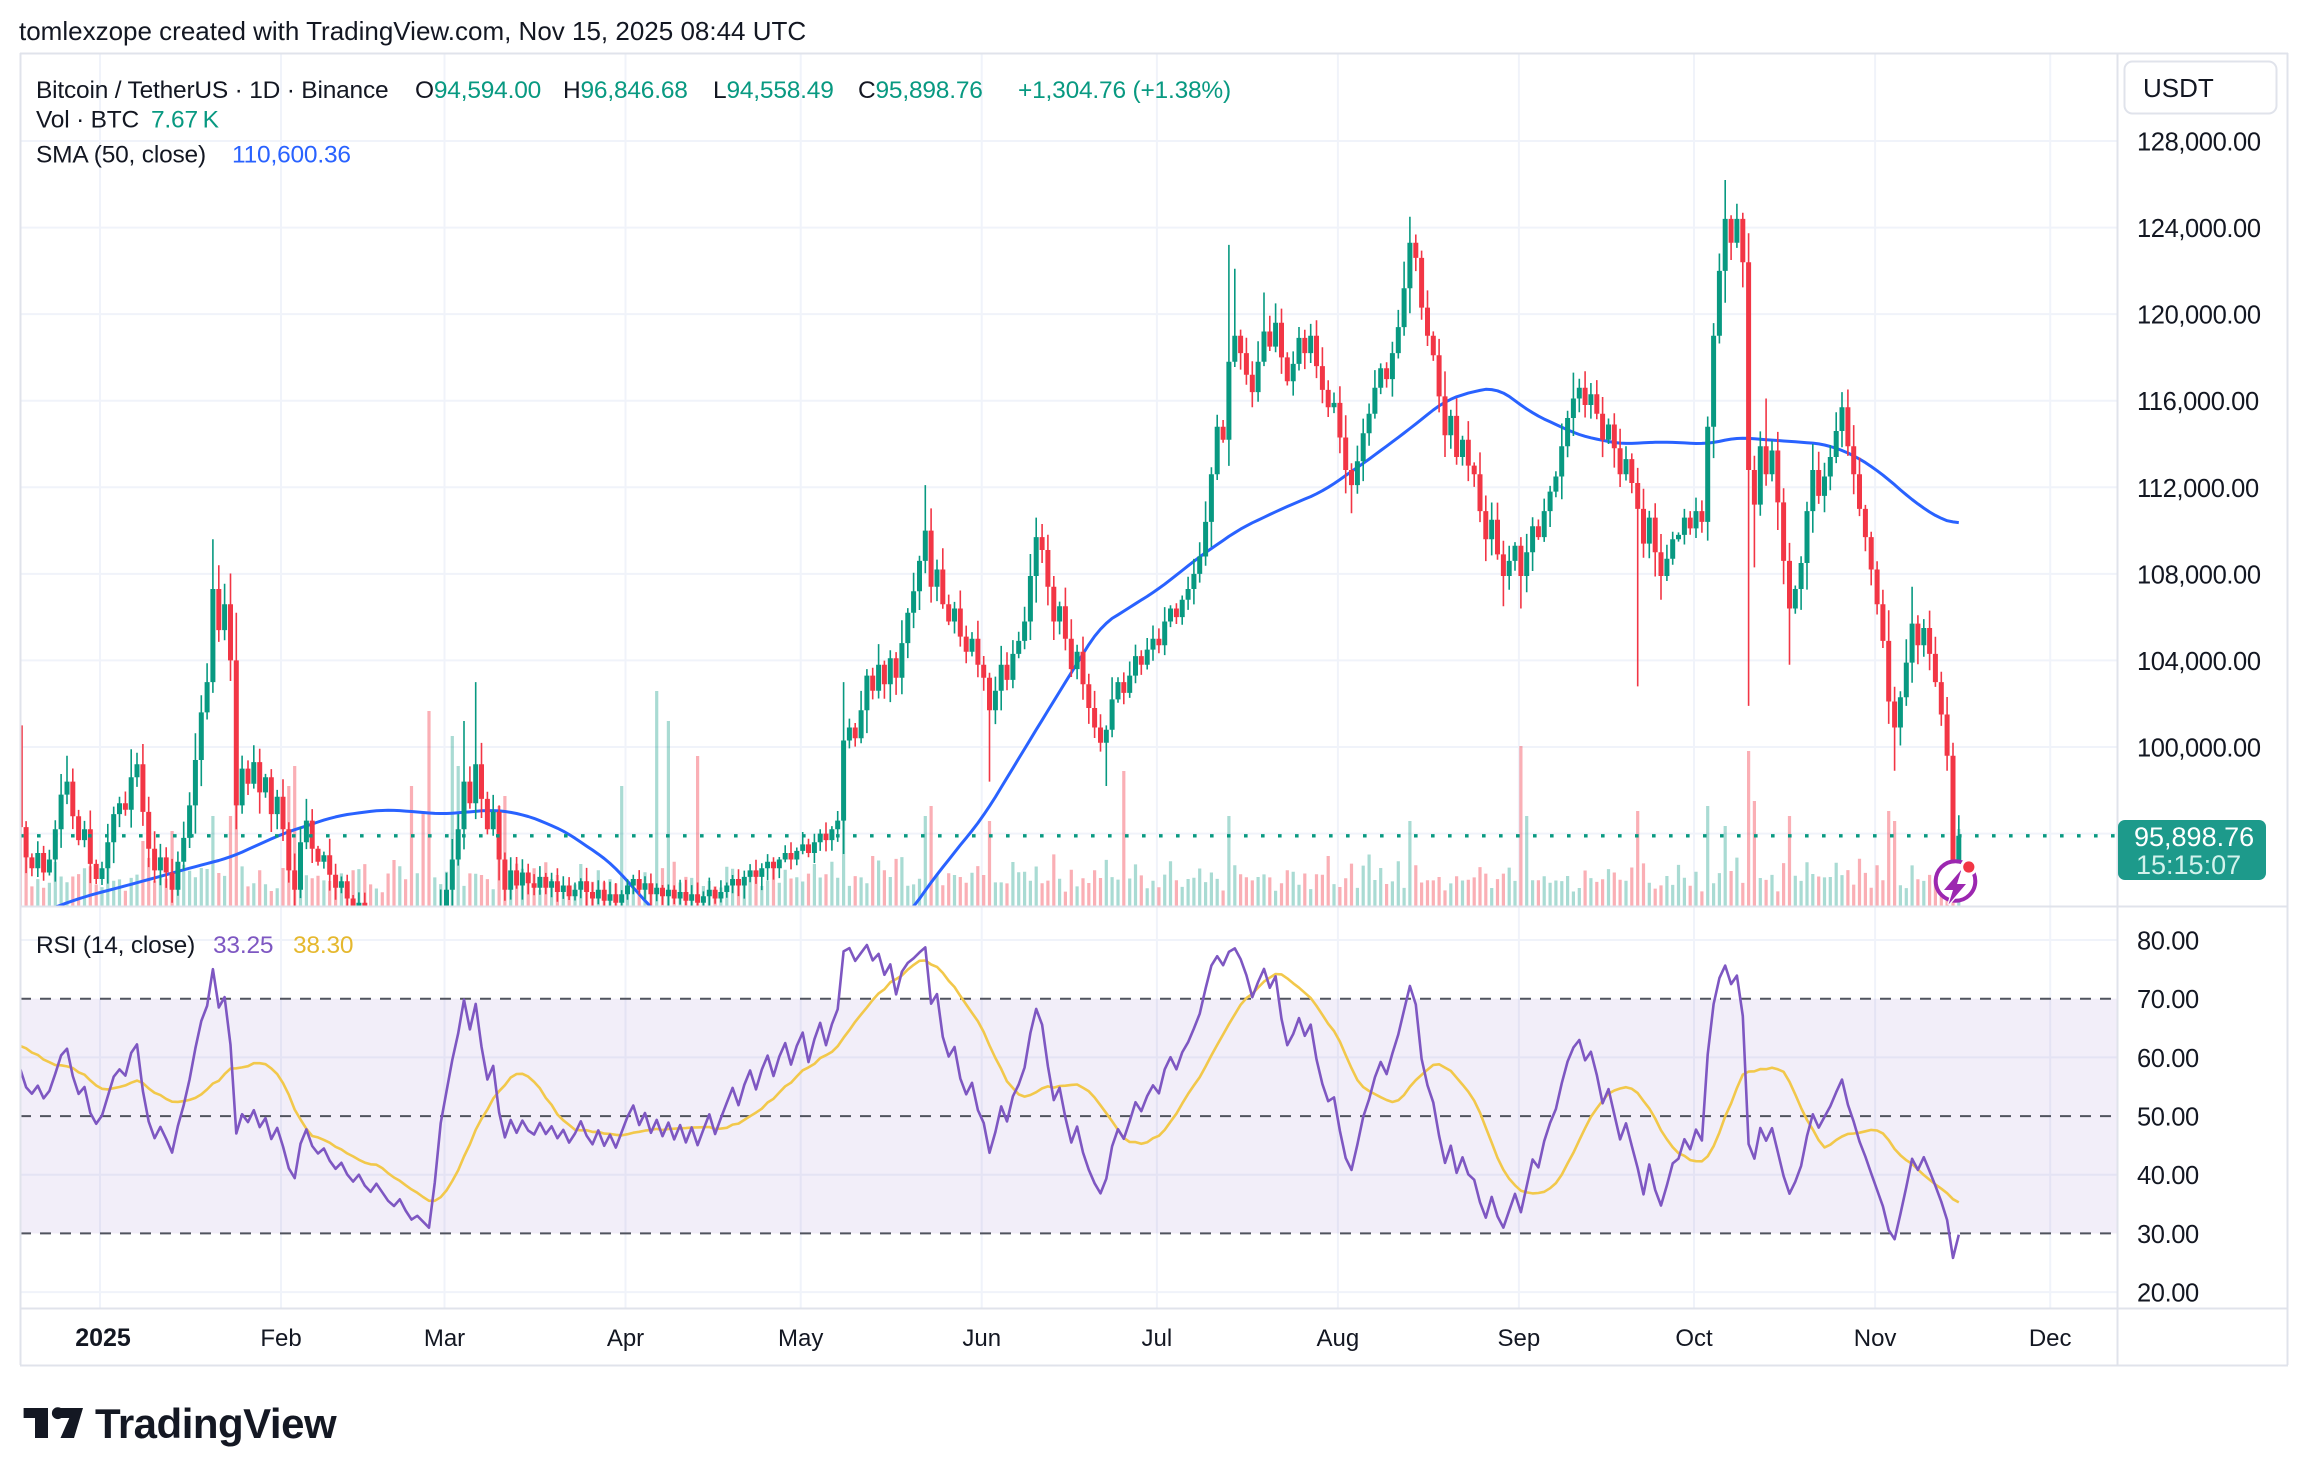 This screenshot has width=2308, height=1484. I want to click on svg-text: 108,000.00, so click(2199, 575).